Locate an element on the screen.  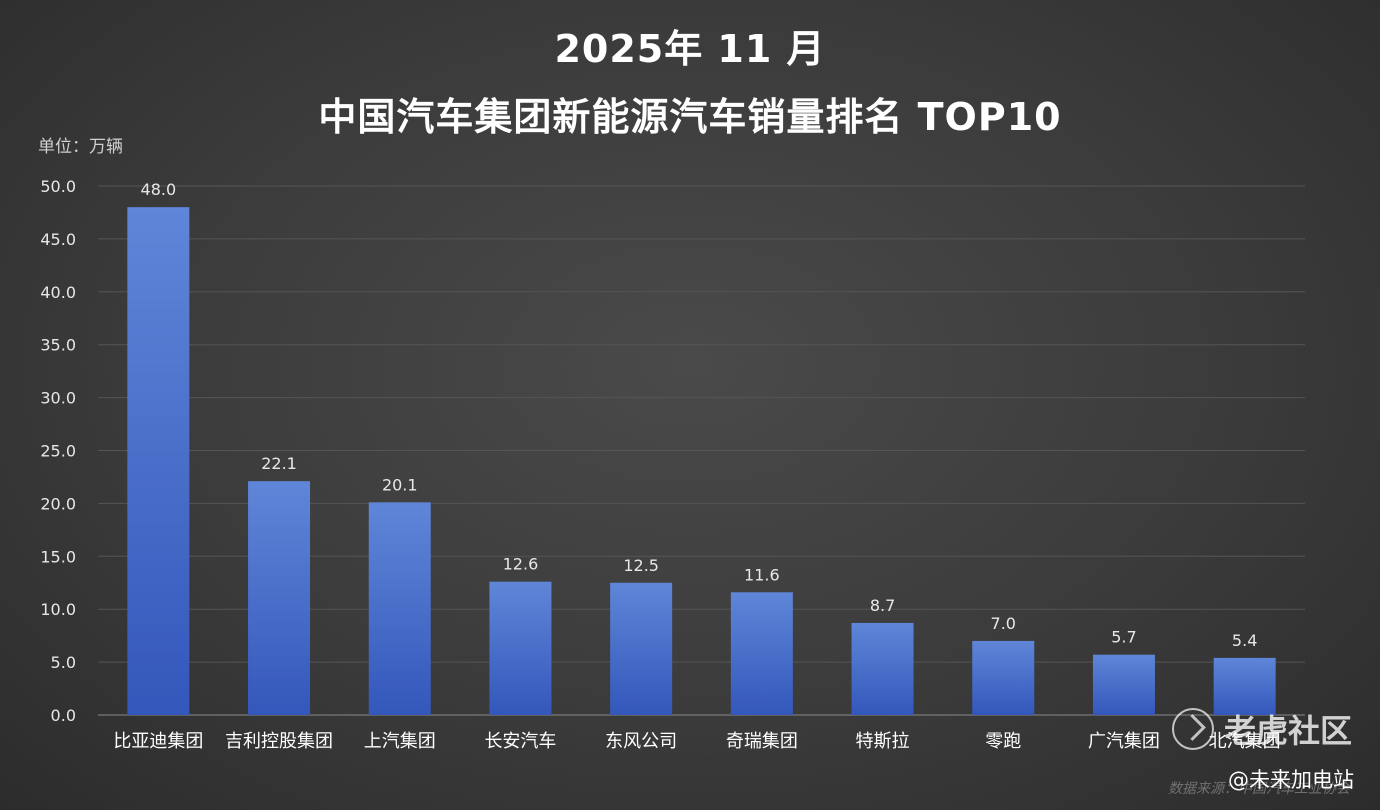
y-tick-label: 45.0 is located at coordinates (58, 239).